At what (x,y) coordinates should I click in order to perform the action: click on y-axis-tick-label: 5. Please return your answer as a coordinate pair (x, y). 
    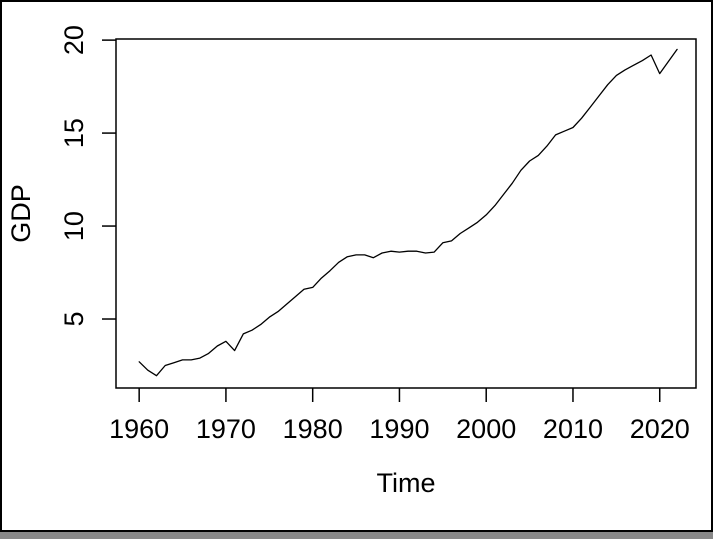
    Looking at the image, I should click on (74, 319).